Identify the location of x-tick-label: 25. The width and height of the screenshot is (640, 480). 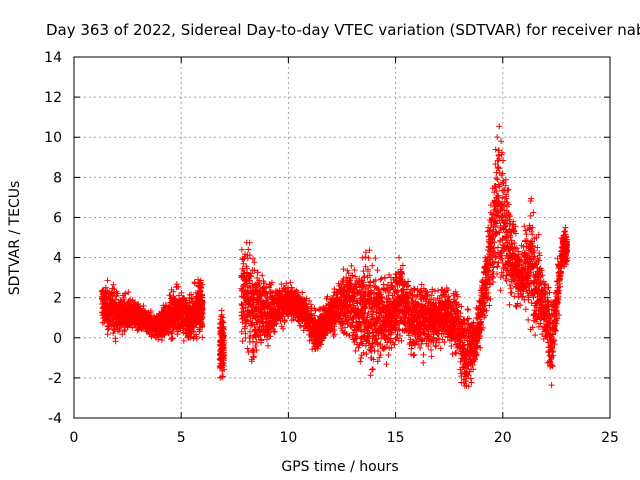
(610, 438).